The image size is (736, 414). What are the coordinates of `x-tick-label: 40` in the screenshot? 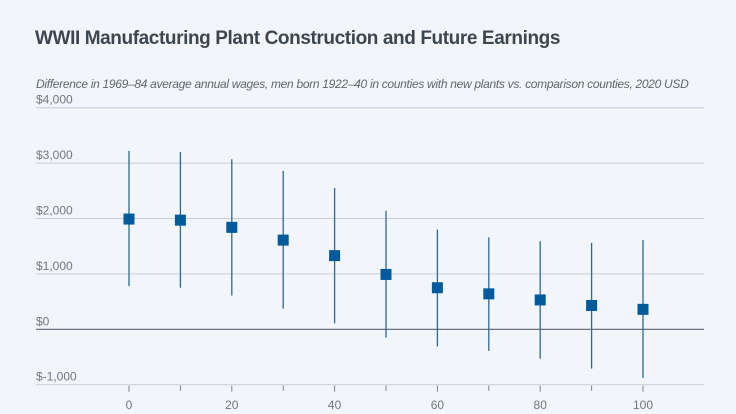 It's located at (335, 405).